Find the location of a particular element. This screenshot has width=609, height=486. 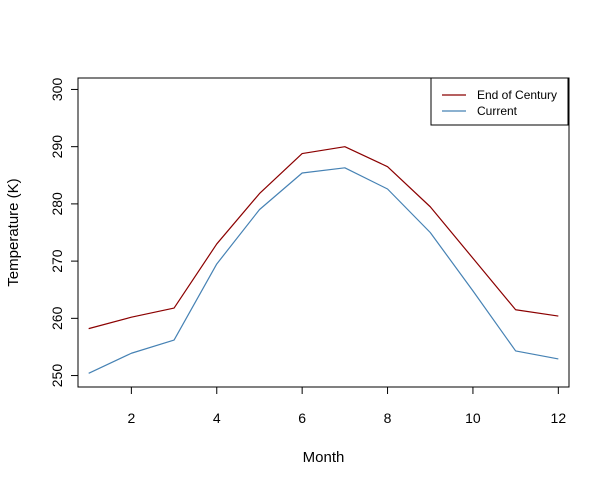

y-axis: 250 260 270 280 290 300 is located at coordinates (64, 233).